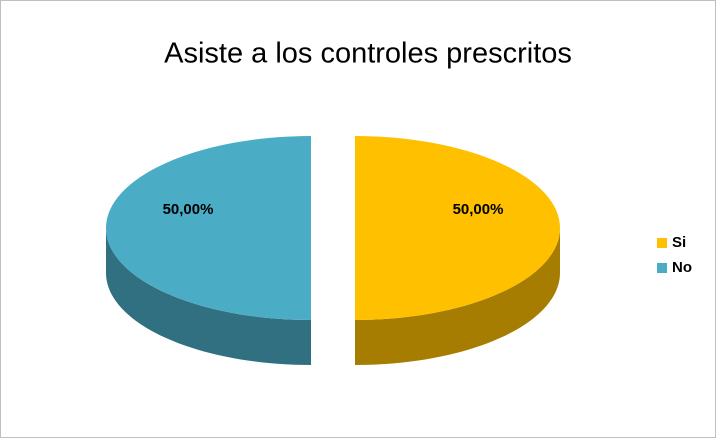  What do you see at coordinates (368, 54) in the screenshot?
I see `chart-title: Asiste a los controles prescritos` at bounding box center [368, 54].